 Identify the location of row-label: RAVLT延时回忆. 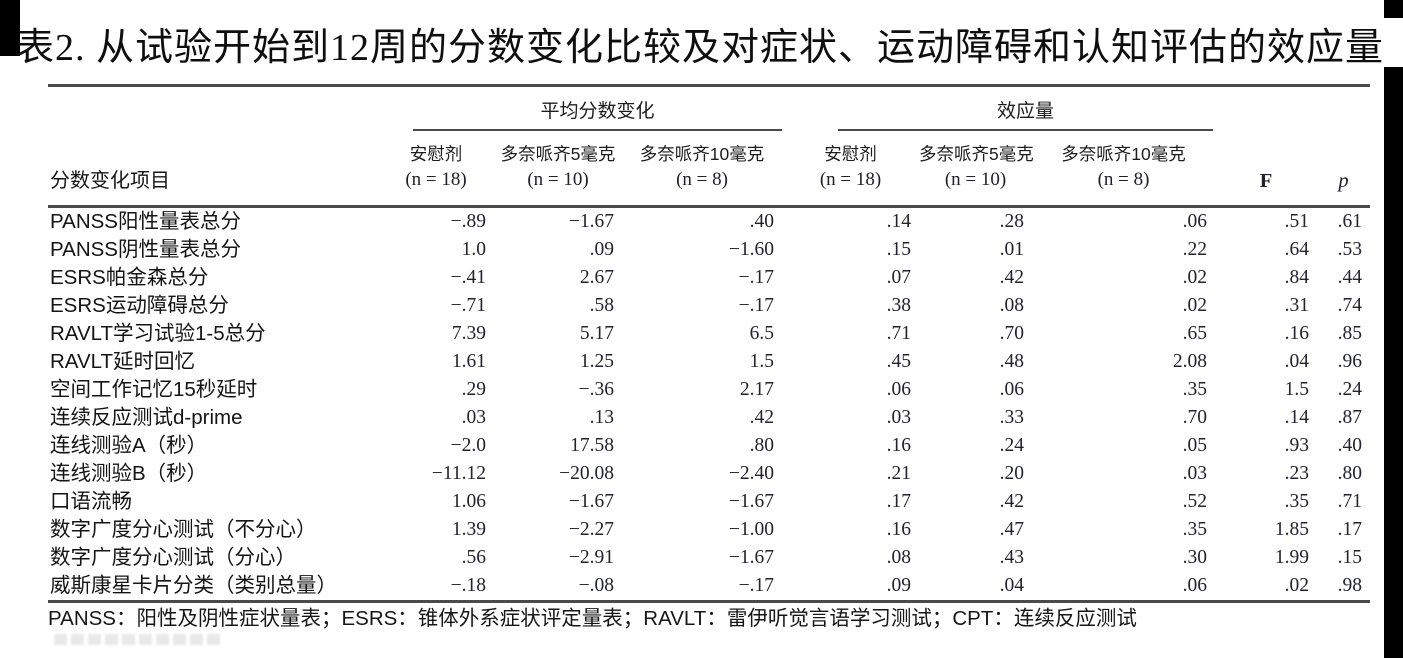
(123, 361).